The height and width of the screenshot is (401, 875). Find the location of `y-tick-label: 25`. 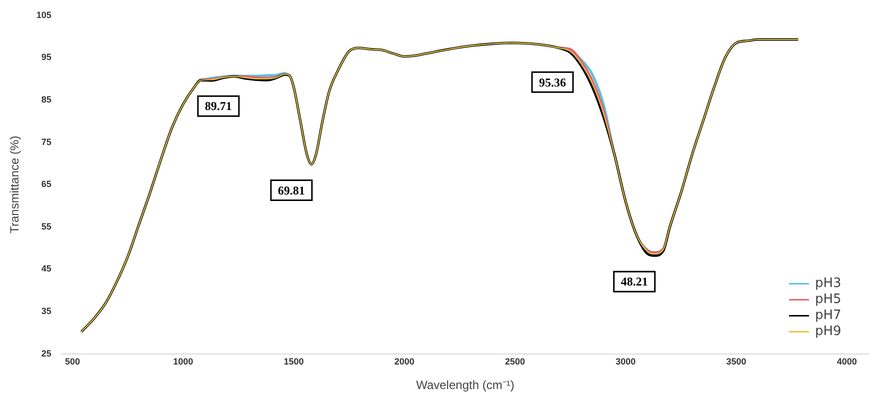

y-tick-label: 25 is located at coordinates (46, 353).